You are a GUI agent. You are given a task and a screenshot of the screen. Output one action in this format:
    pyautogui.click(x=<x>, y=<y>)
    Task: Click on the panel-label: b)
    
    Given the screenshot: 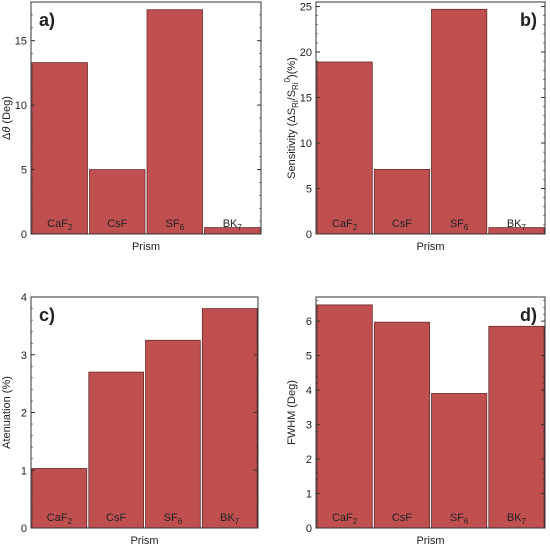 What is the action you would take?
    pyautogui.click(x=528, y=20)
    